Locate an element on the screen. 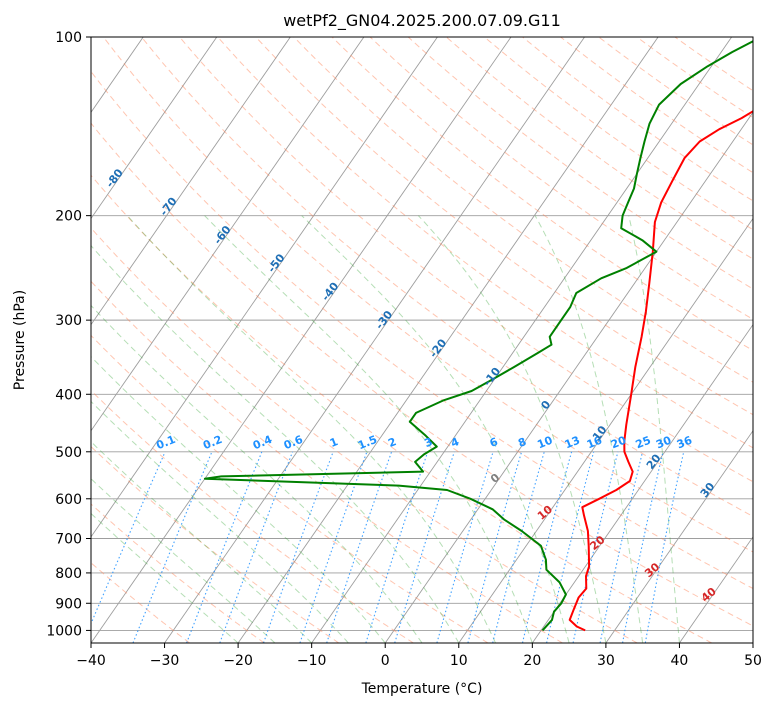  mixing-ratio-label: 30 is located at coordinates (663, 443).